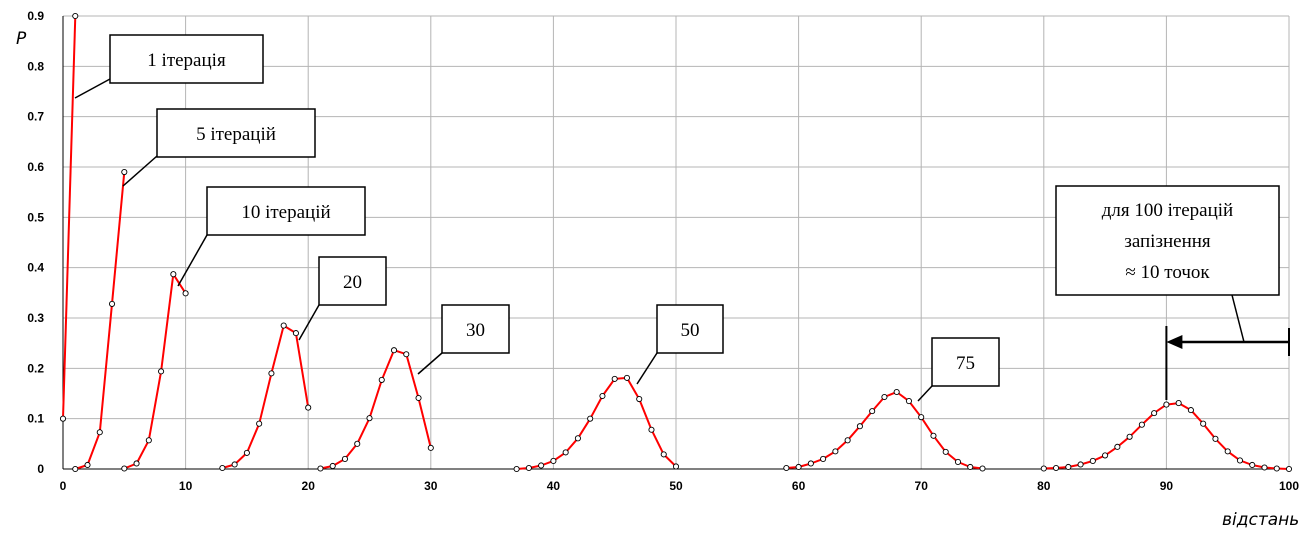  What do you see at coordinates (554, 486) in the screenshot?
I see `x-tick-label: 40` at bounding box center [554, 486].